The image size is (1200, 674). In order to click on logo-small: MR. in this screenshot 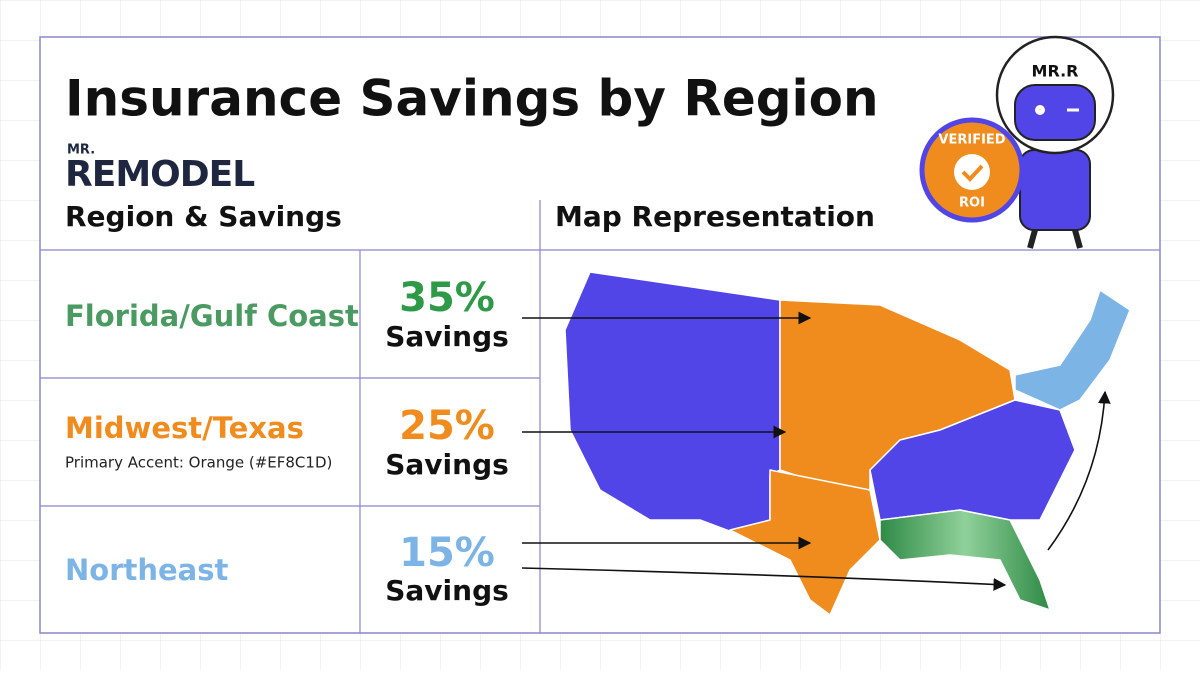, I will do `click(81, 150)`.